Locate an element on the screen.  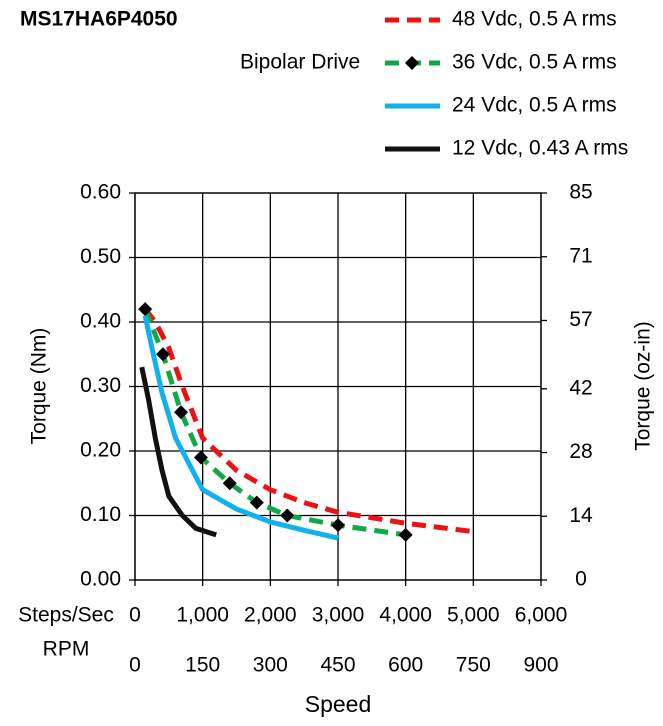
x-axis-title: Speed is located at coordinates (338, 704).